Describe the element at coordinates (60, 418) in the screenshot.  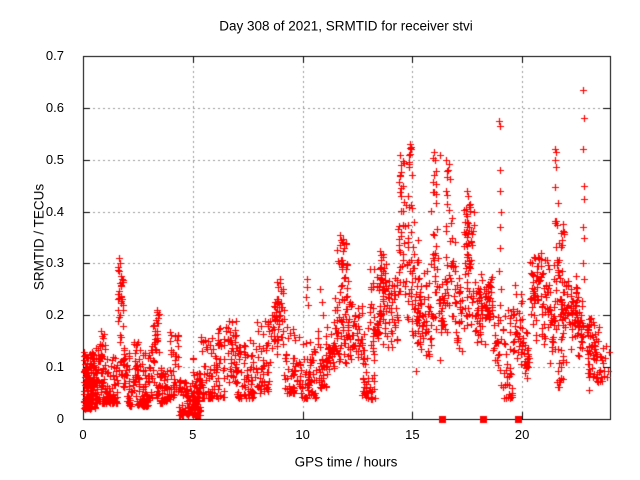
I see `y-tick-label: 0` at that location.